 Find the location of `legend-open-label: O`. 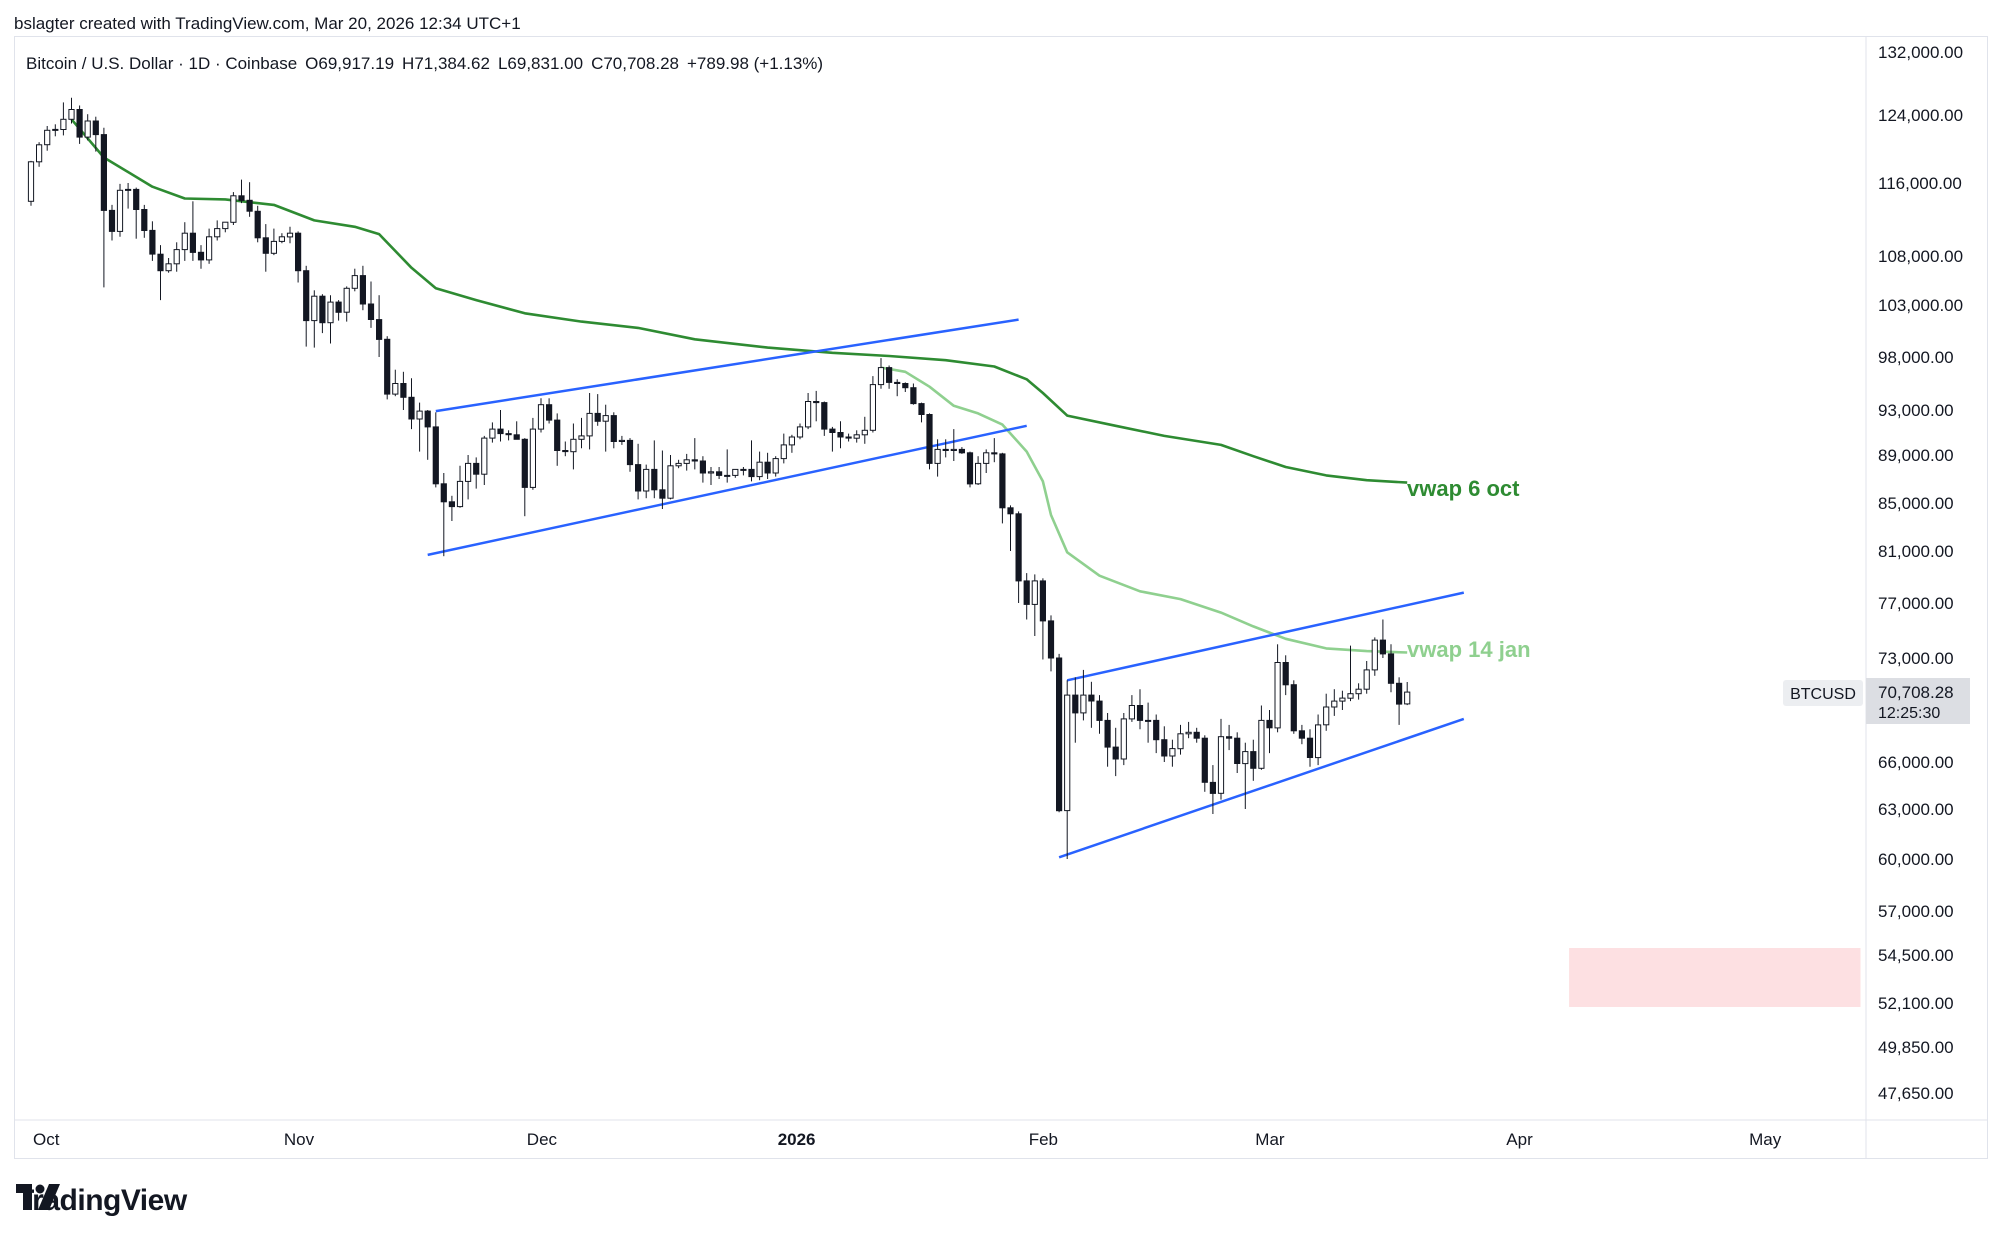

legend-open-label: O is located at coordinates (311, 63).